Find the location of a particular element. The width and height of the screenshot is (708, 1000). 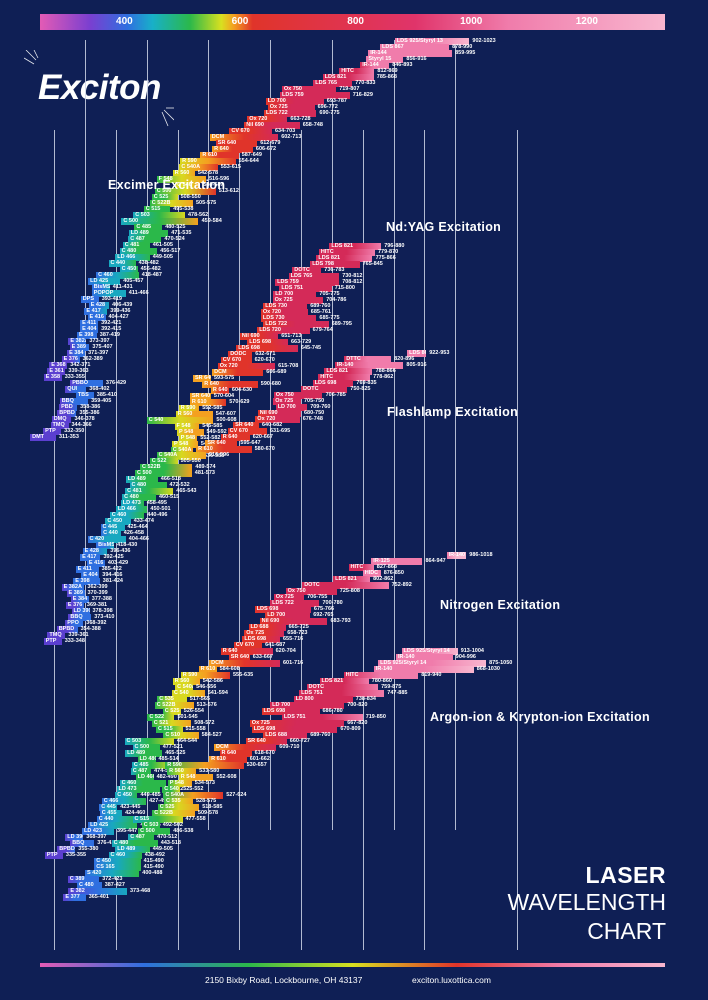

dye-range-label: 474-507 is located at coordinates (164, 771).